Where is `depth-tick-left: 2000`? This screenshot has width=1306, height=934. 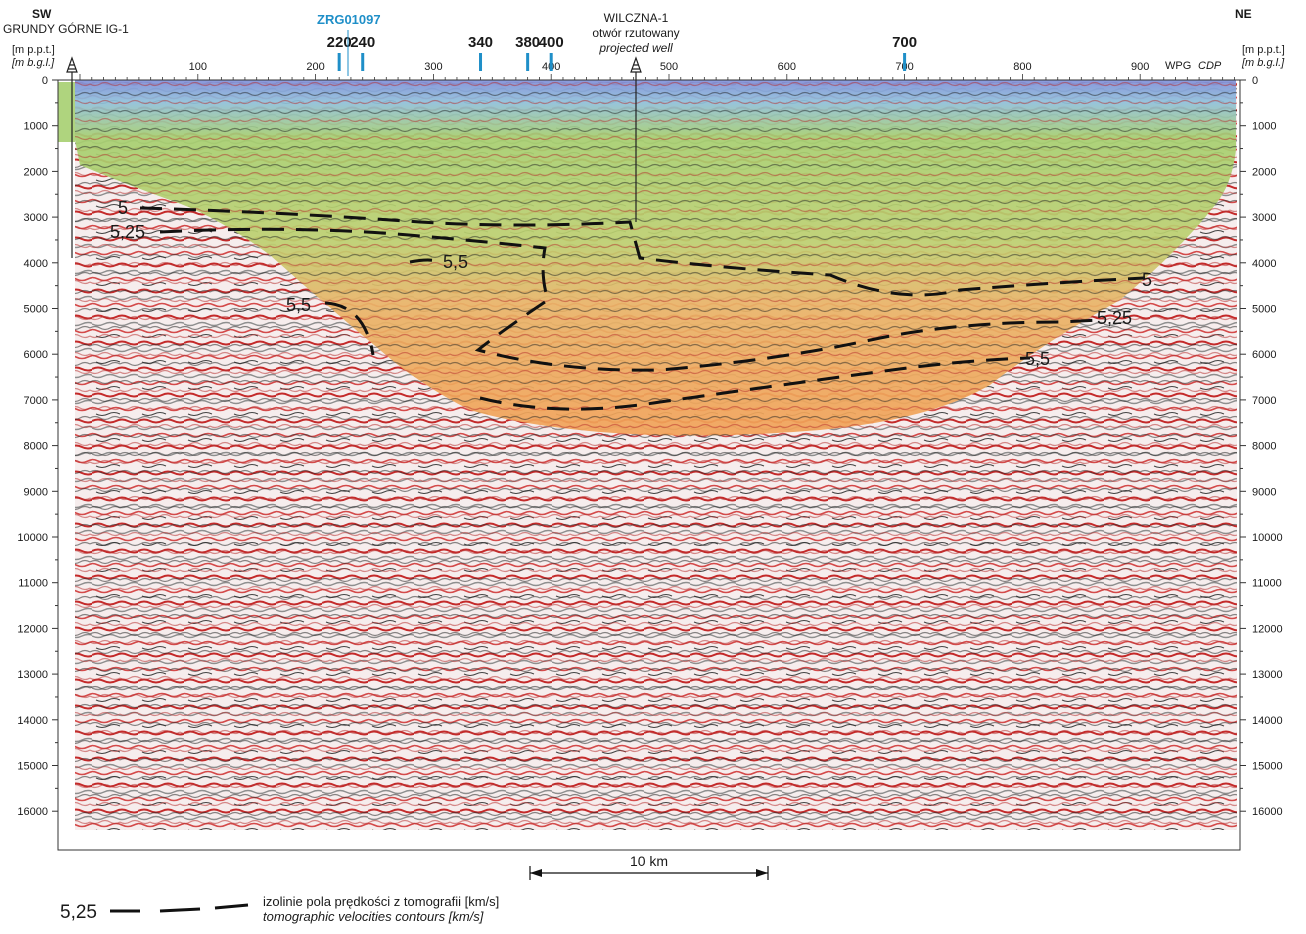
depth-tick-left: 2000 is located at coordinates (36, 172).